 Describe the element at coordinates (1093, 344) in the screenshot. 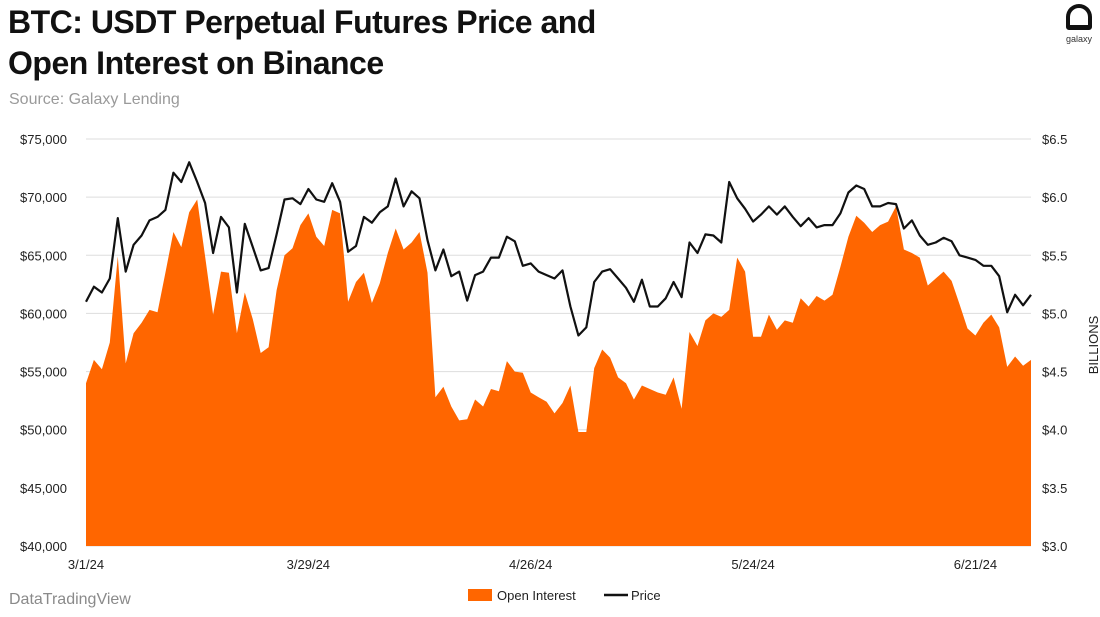

I see `right-axis-label: BILLIONS` at that location.